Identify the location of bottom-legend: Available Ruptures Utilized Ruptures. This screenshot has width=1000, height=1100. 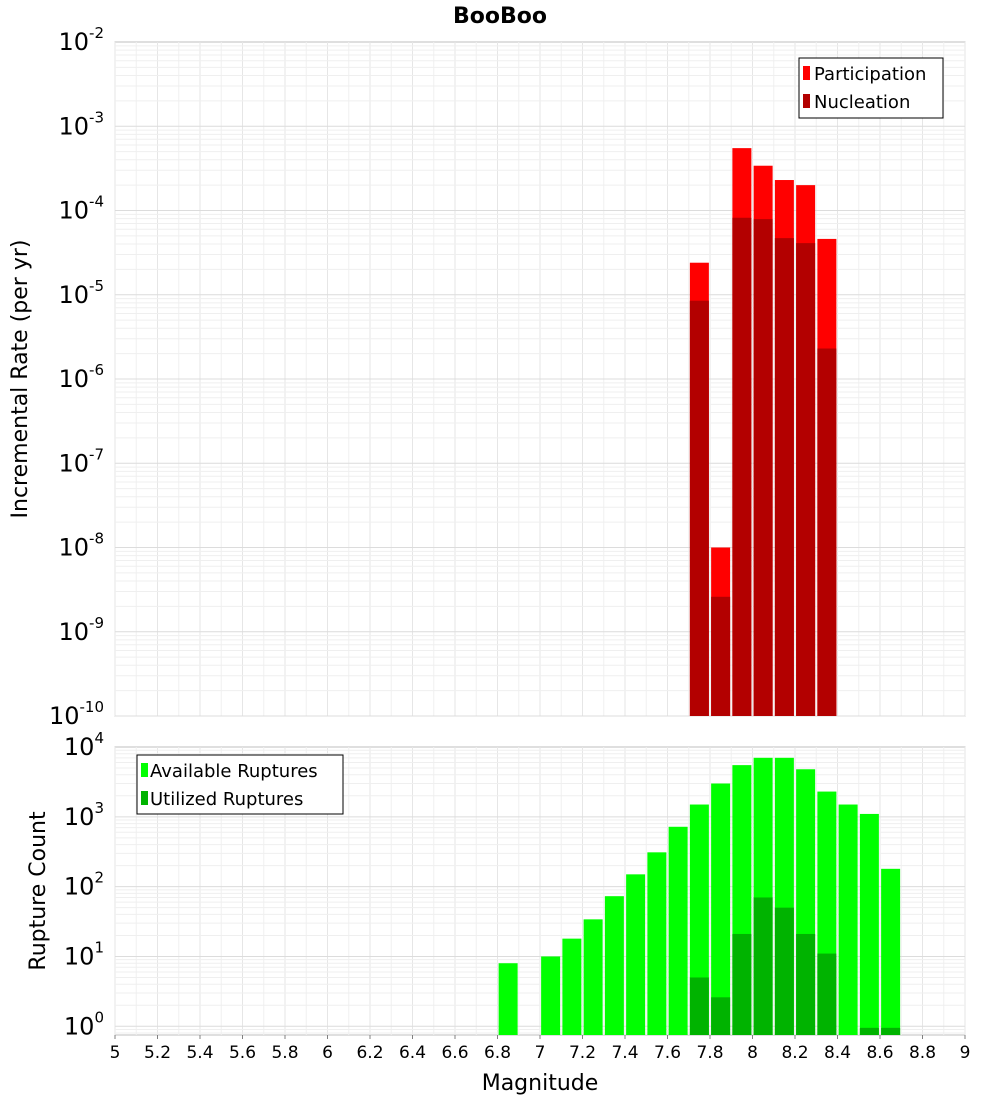
(240, 784).